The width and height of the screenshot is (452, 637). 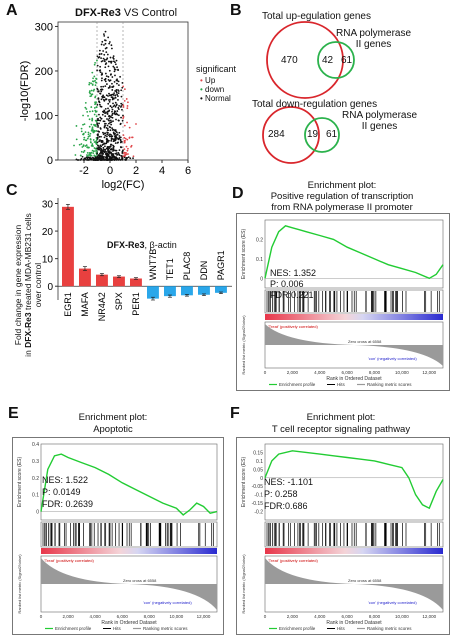 I want to click on volcano-xtick-label: 0, so click(x=110, y=171).